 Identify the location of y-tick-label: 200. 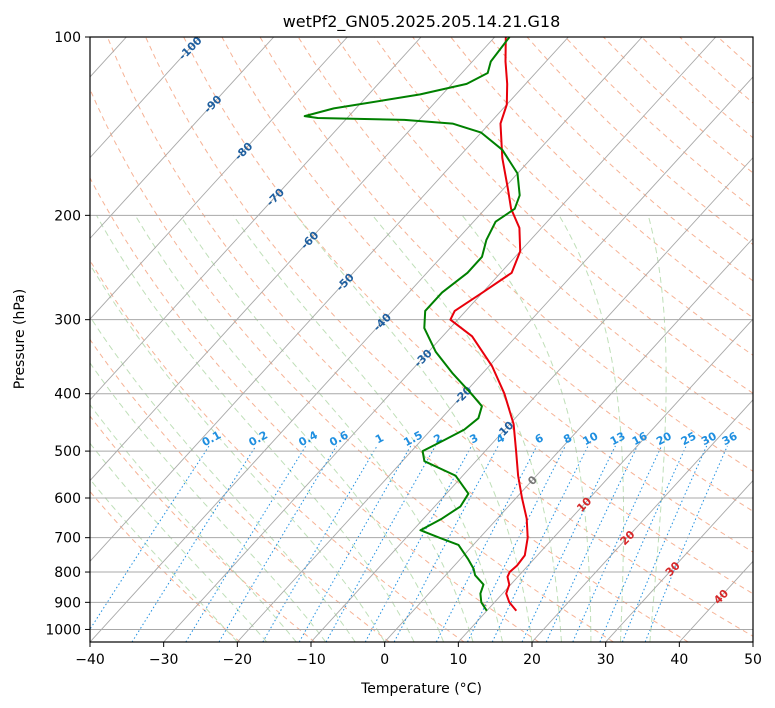
(67, 216).